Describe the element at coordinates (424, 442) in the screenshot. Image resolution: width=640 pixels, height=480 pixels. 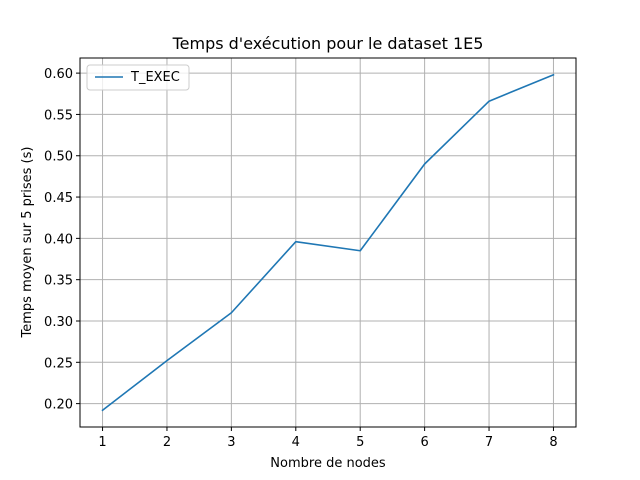
I see `x-tick-label: 6` at that location.